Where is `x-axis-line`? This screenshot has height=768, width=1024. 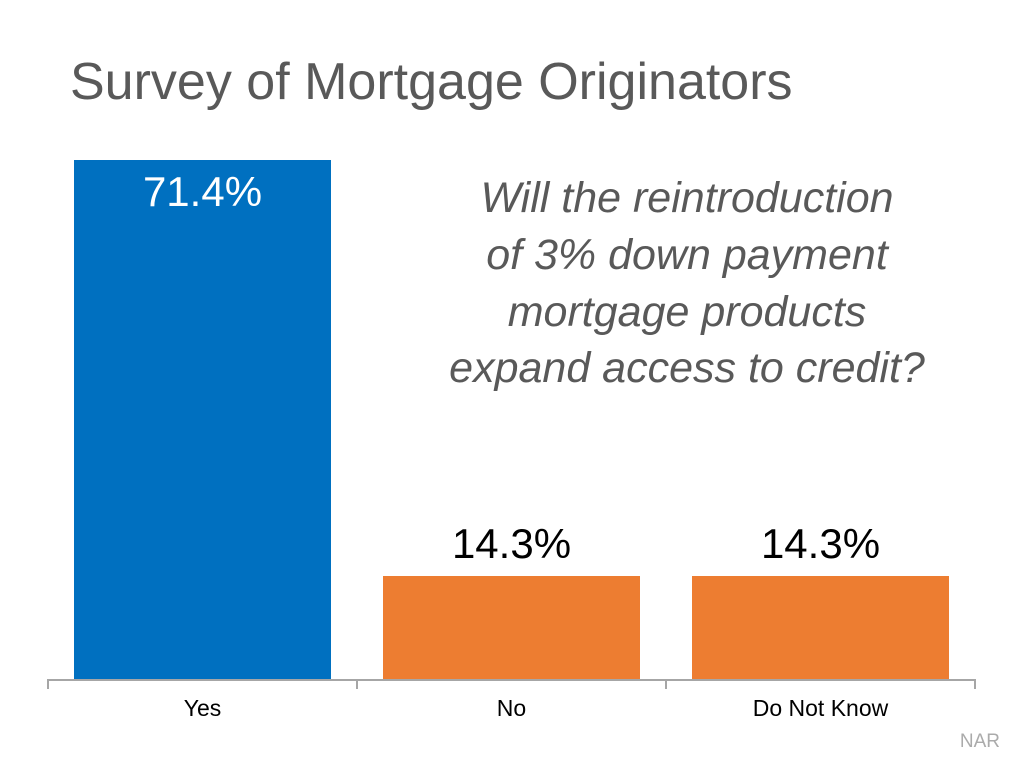
x-axis-line is located at coordinates (511, 684).